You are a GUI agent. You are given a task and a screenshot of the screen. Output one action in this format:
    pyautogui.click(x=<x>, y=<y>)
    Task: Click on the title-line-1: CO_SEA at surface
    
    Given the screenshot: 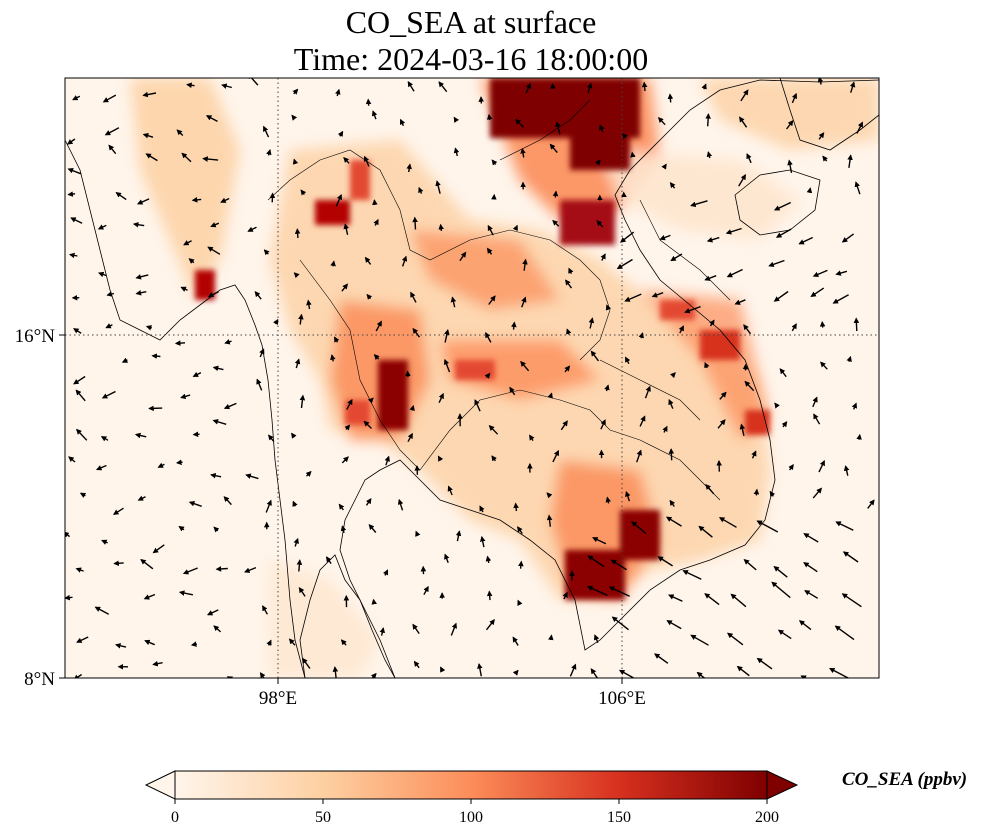 What is the action you would take?
    pyautogui.click(x=471, y=22)
    